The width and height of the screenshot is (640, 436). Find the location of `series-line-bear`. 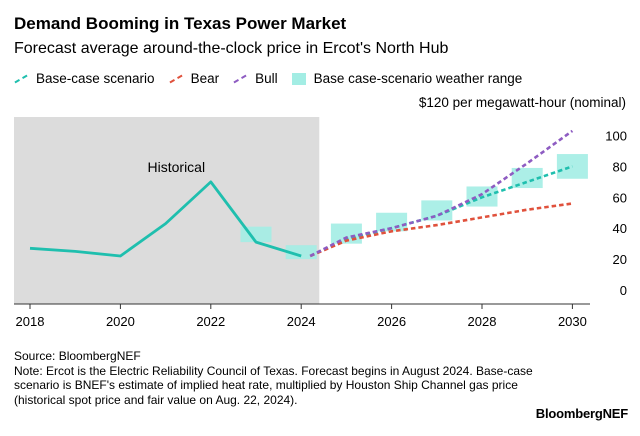

series-line-bear is located at coordinates (441, 230).